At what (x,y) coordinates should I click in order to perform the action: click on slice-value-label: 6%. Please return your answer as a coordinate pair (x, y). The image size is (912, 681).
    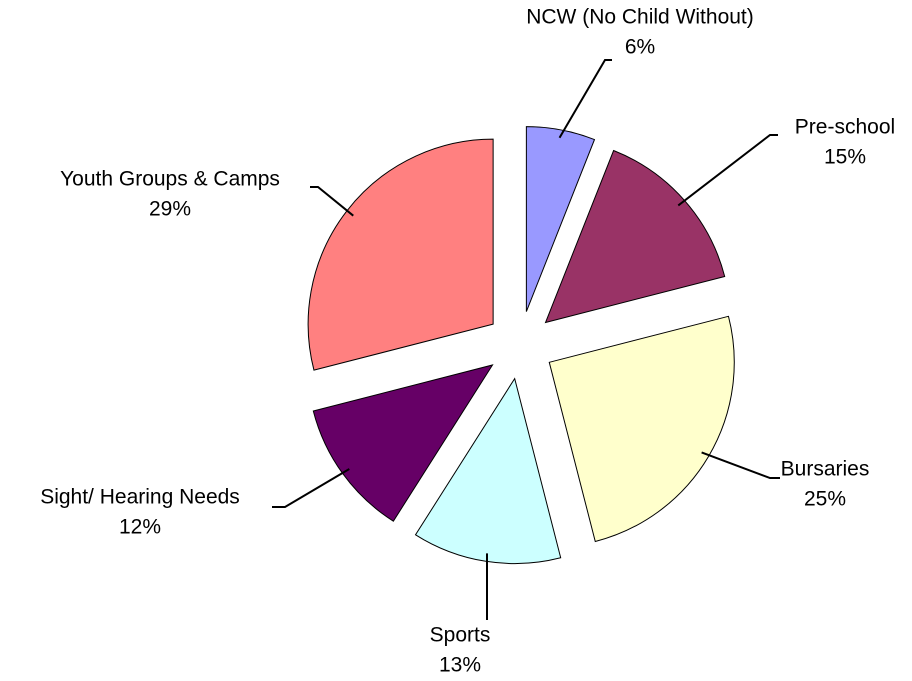
    Looking at the image, I should click on (640, 47).